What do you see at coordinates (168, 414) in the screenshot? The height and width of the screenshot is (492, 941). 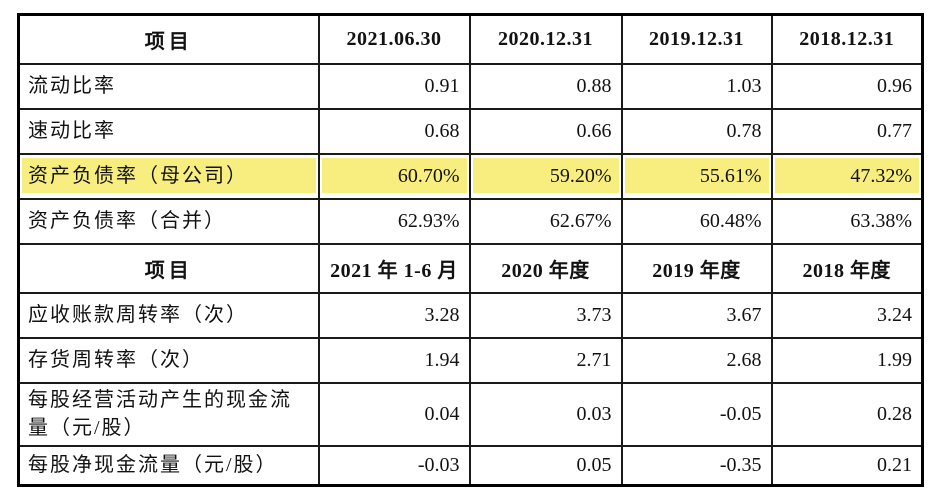 I see `row-label: 每股经营活动产生的现金流量（元/股）` at bounding box center [168, 414].